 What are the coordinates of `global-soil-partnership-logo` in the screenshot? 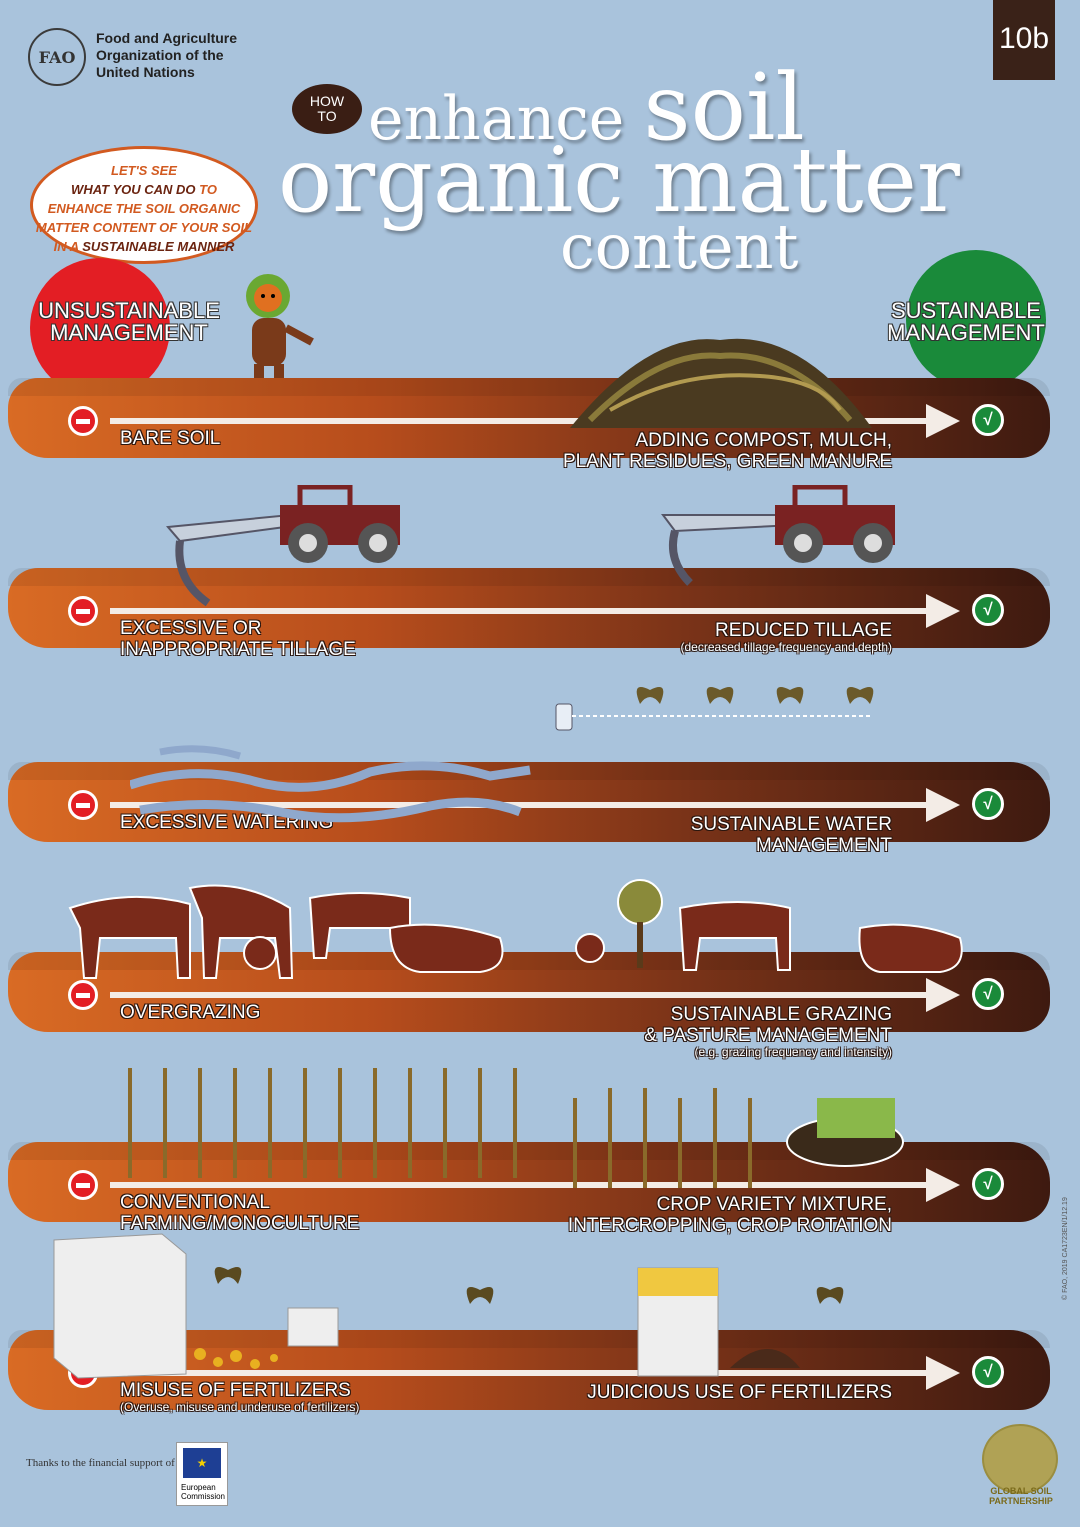 It's located at (1020, 1459).